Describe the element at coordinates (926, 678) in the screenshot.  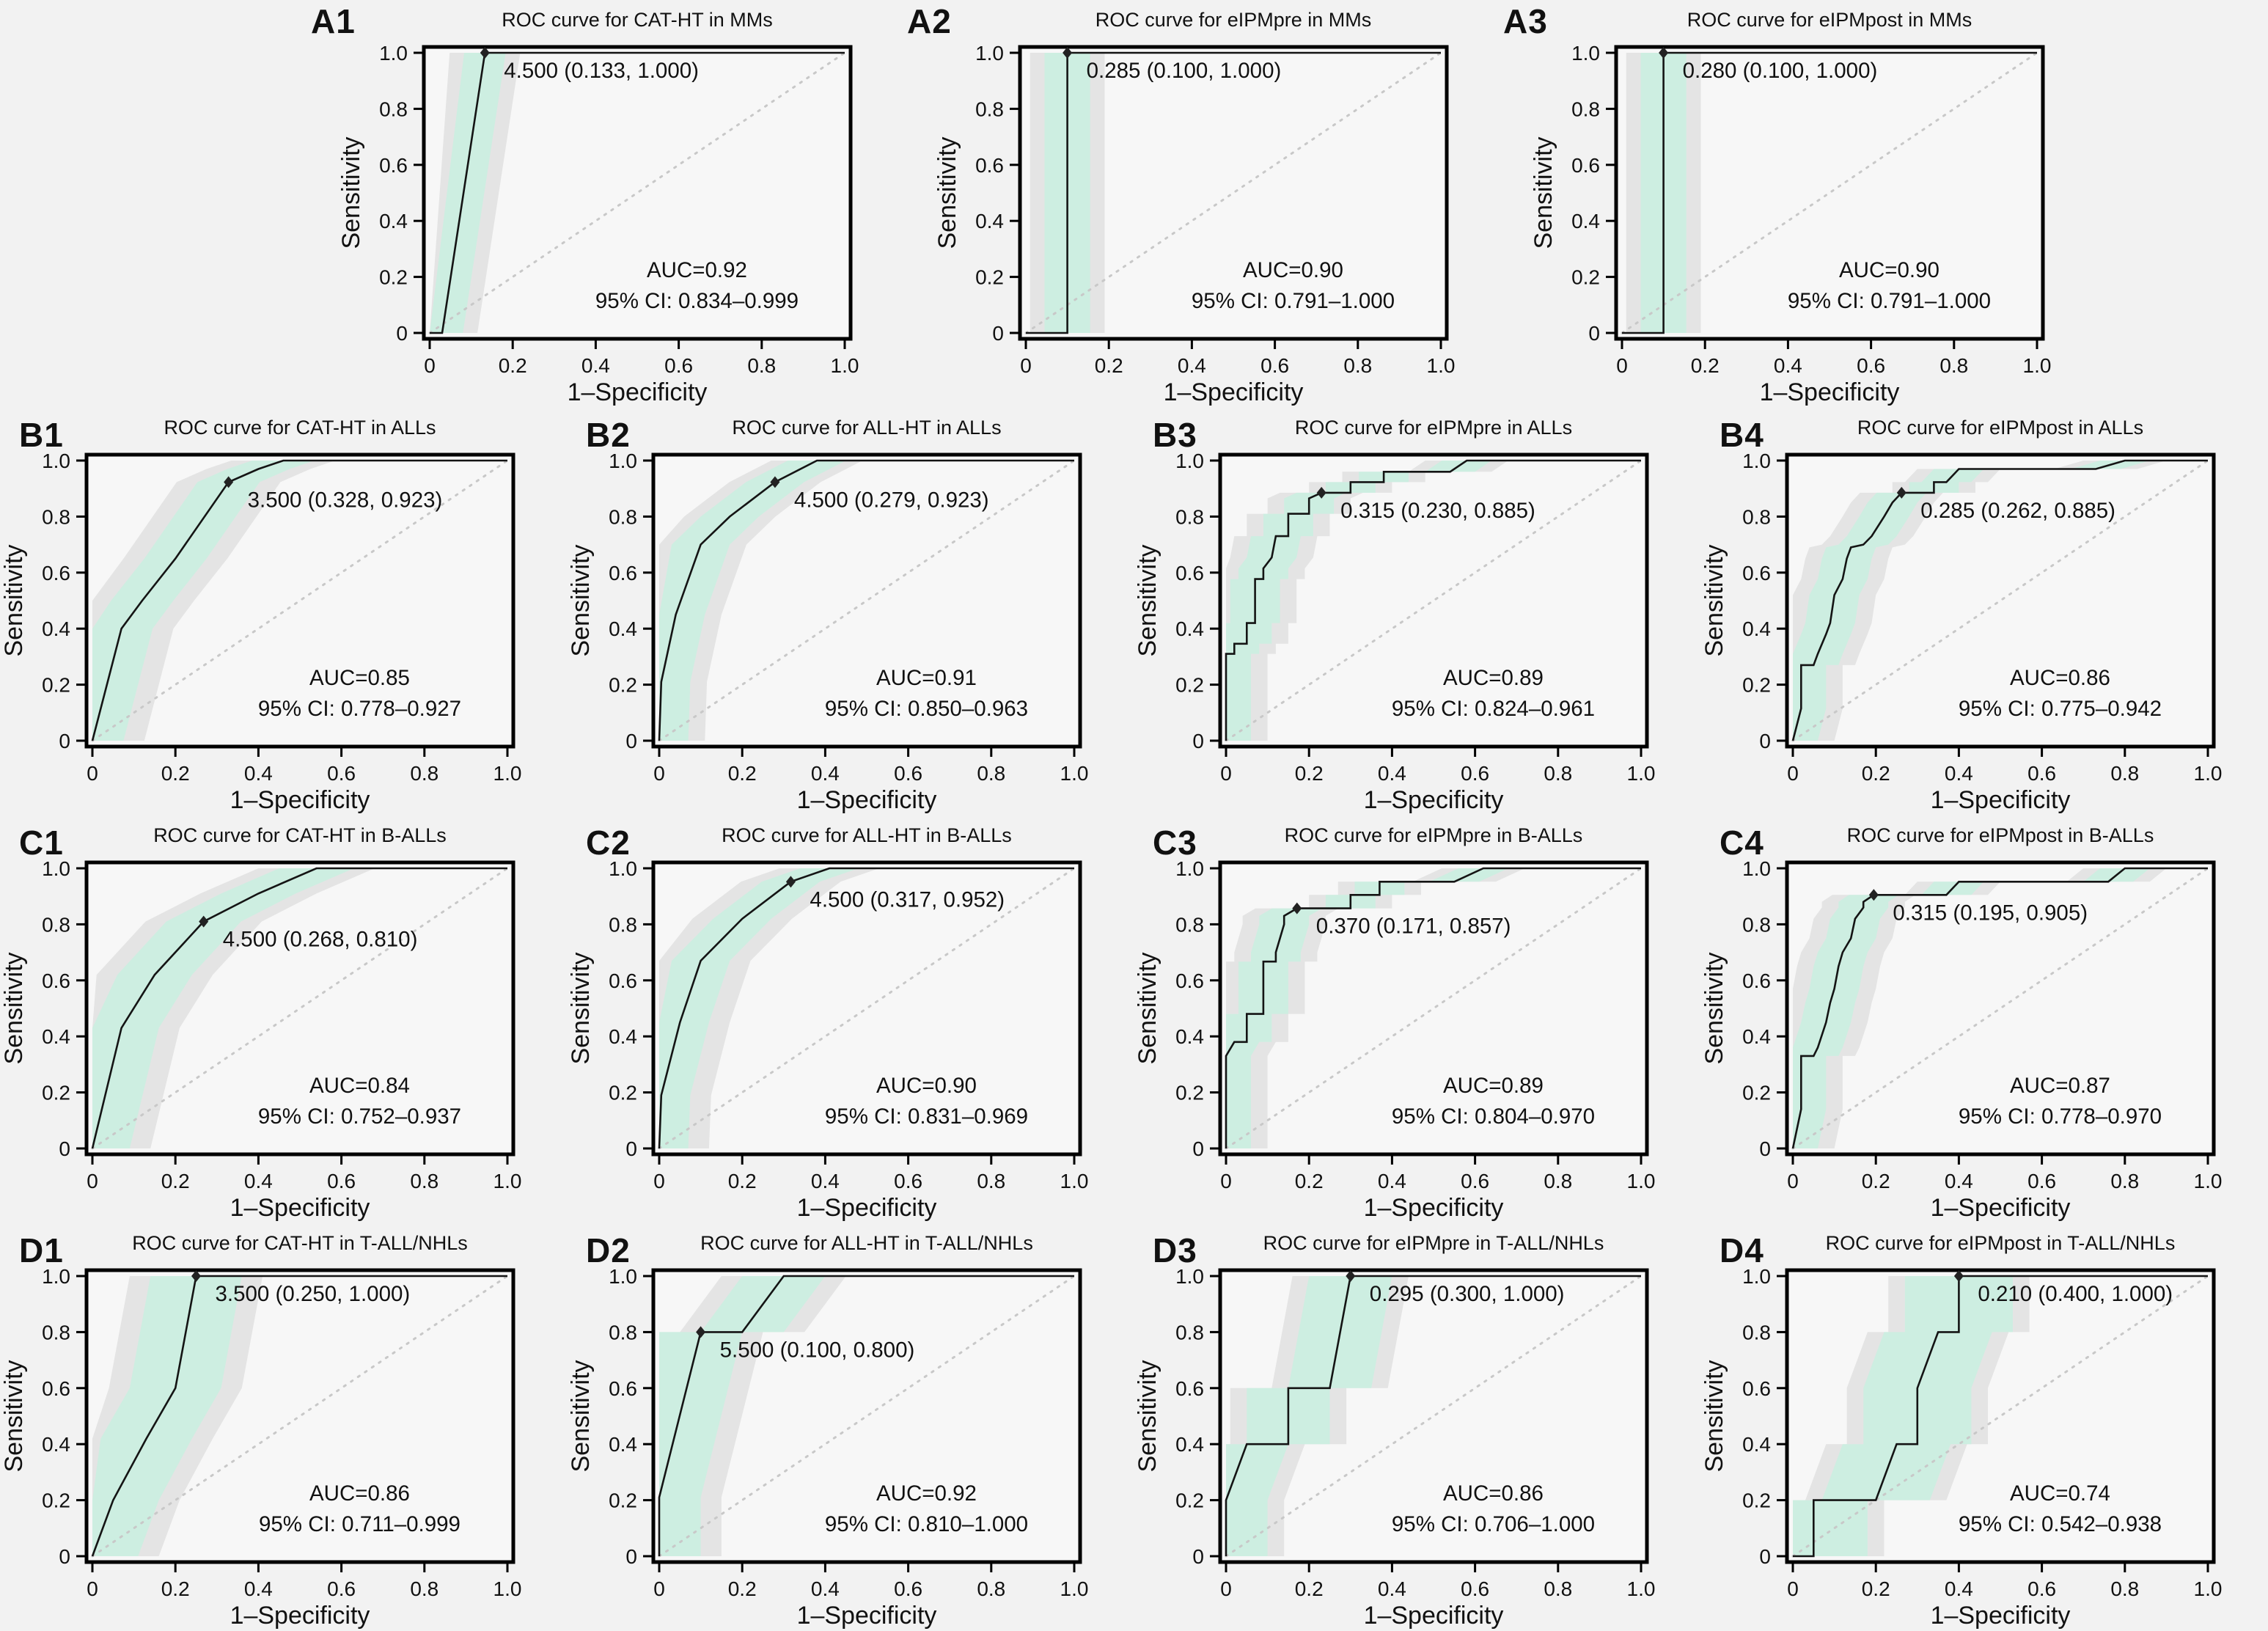
I see `auc-value: AUC=0.91` at that location.